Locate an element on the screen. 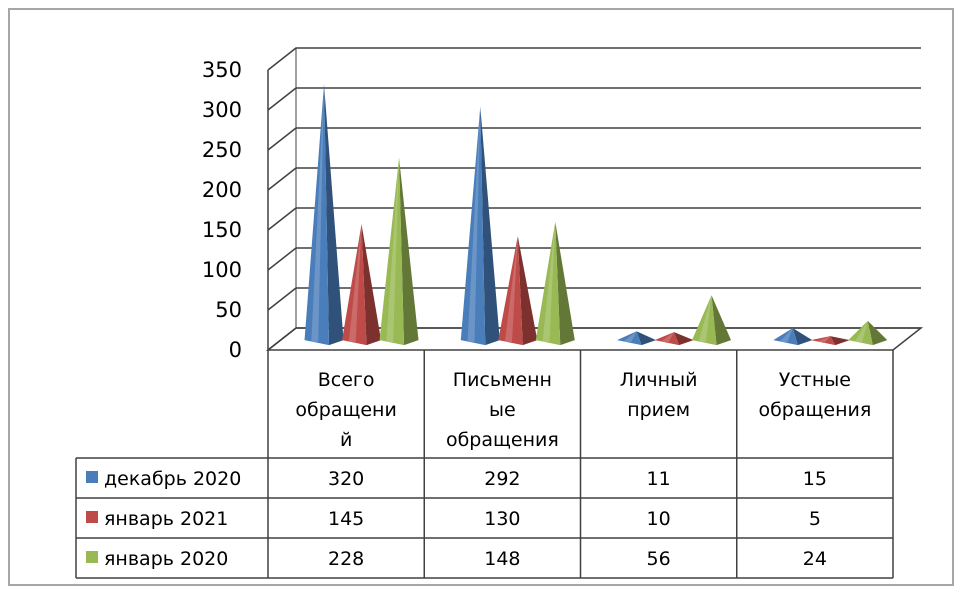 The image size is (964, 593). data-value: 11 is located at coordinates (659, 479).